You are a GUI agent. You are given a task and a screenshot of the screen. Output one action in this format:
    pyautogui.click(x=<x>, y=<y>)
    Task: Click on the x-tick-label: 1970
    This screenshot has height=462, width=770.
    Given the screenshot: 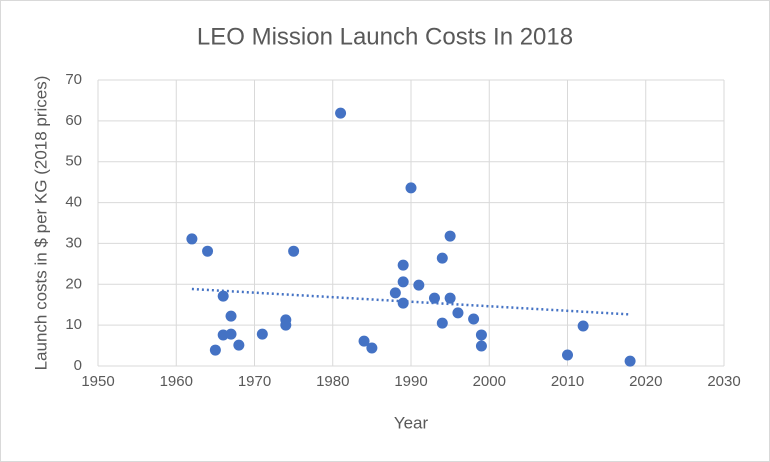 What is the action you would take?
    pyautogui.click(x=254, y=381)
    